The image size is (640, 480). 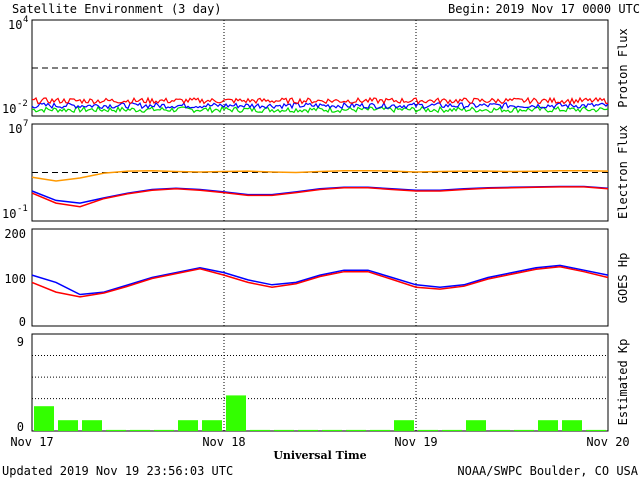 I want to click on xtick-nov-17: Nov 17, so click(x=31, y=442).